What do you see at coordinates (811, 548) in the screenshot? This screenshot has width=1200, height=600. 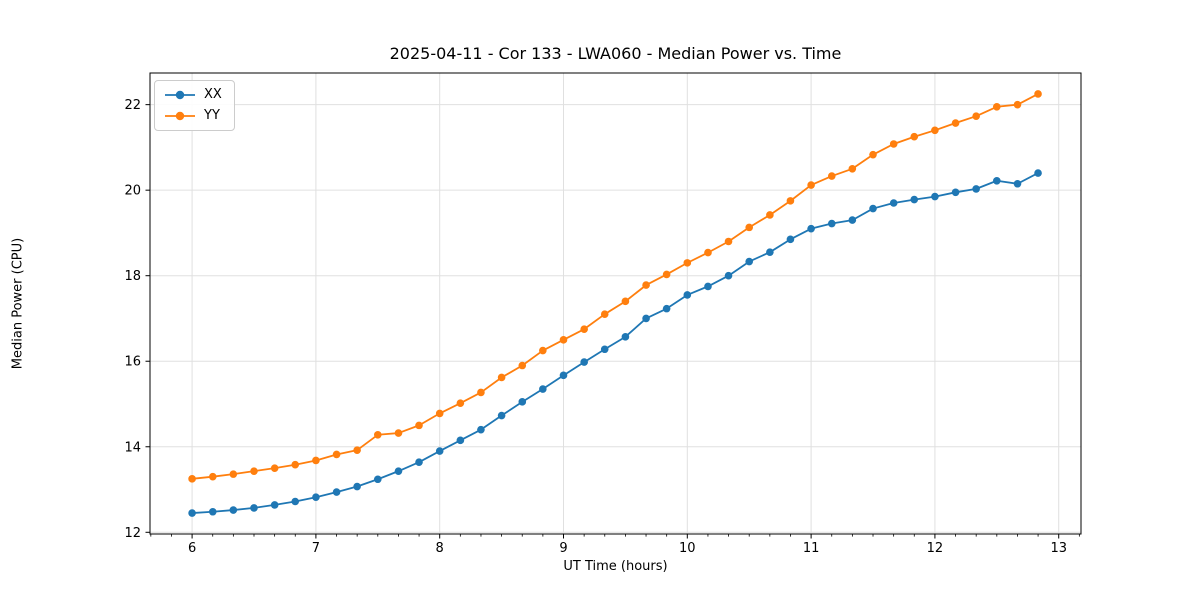 I see `x-tick-label: 11` at bounding box center [811, 548].